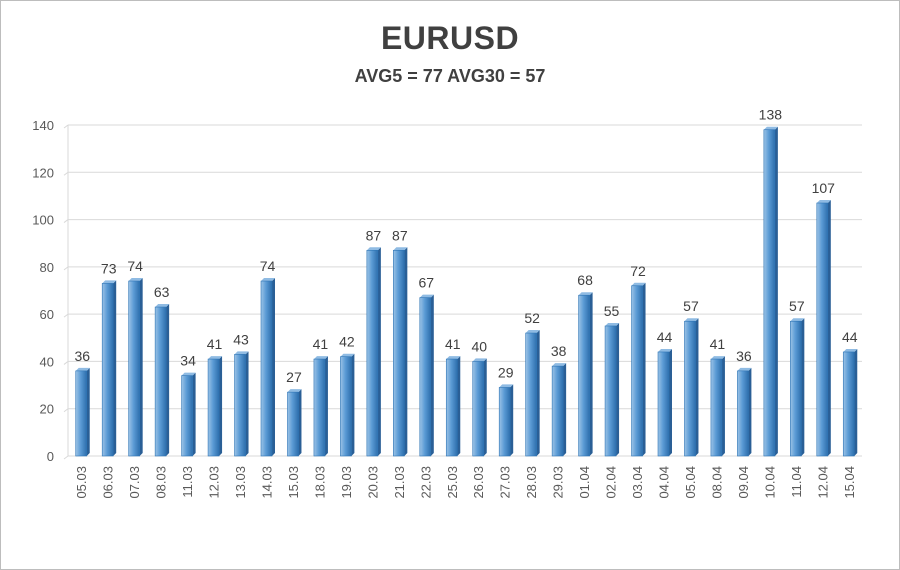  What do you see at coordinates (506, 372) in the screenshot?
I see `data-label: 29` at bounding box center [506, 372].